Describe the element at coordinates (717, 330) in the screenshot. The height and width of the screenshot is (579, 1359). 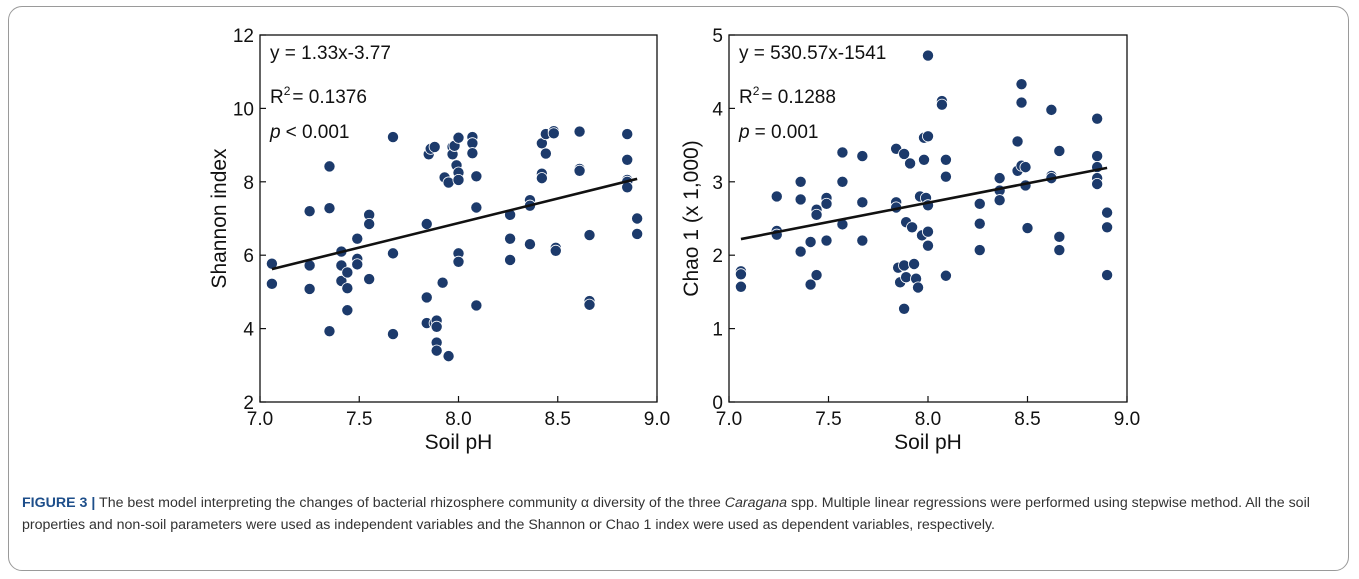
I see `y-tick-label: 1` at that location.